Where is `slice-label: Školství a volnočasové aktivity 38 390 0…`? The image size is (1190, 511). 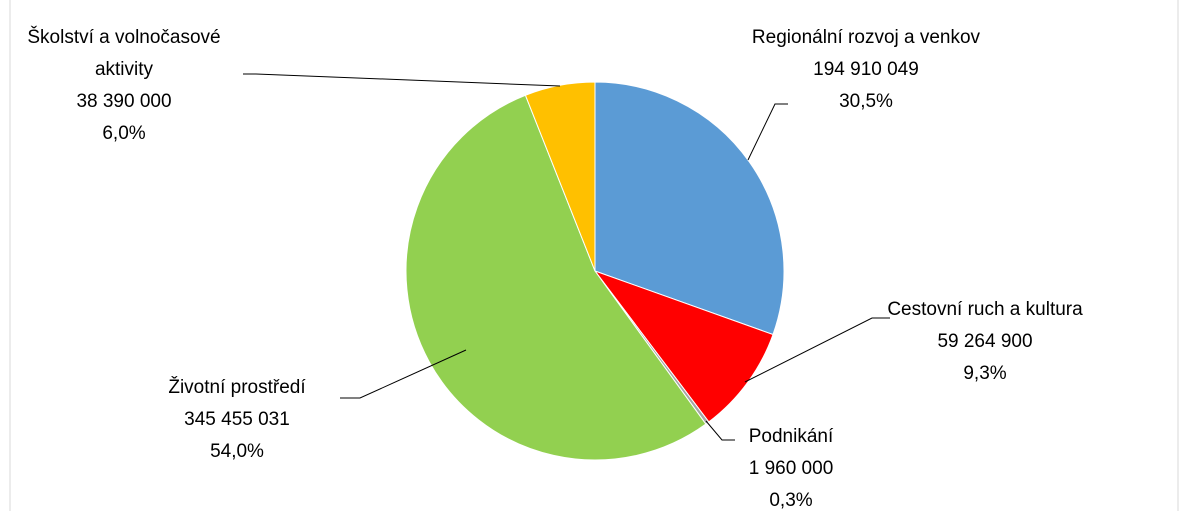 slice-label: Školství a volnočasové aktivity 38 390 0… is located at coordinates (124, 86).